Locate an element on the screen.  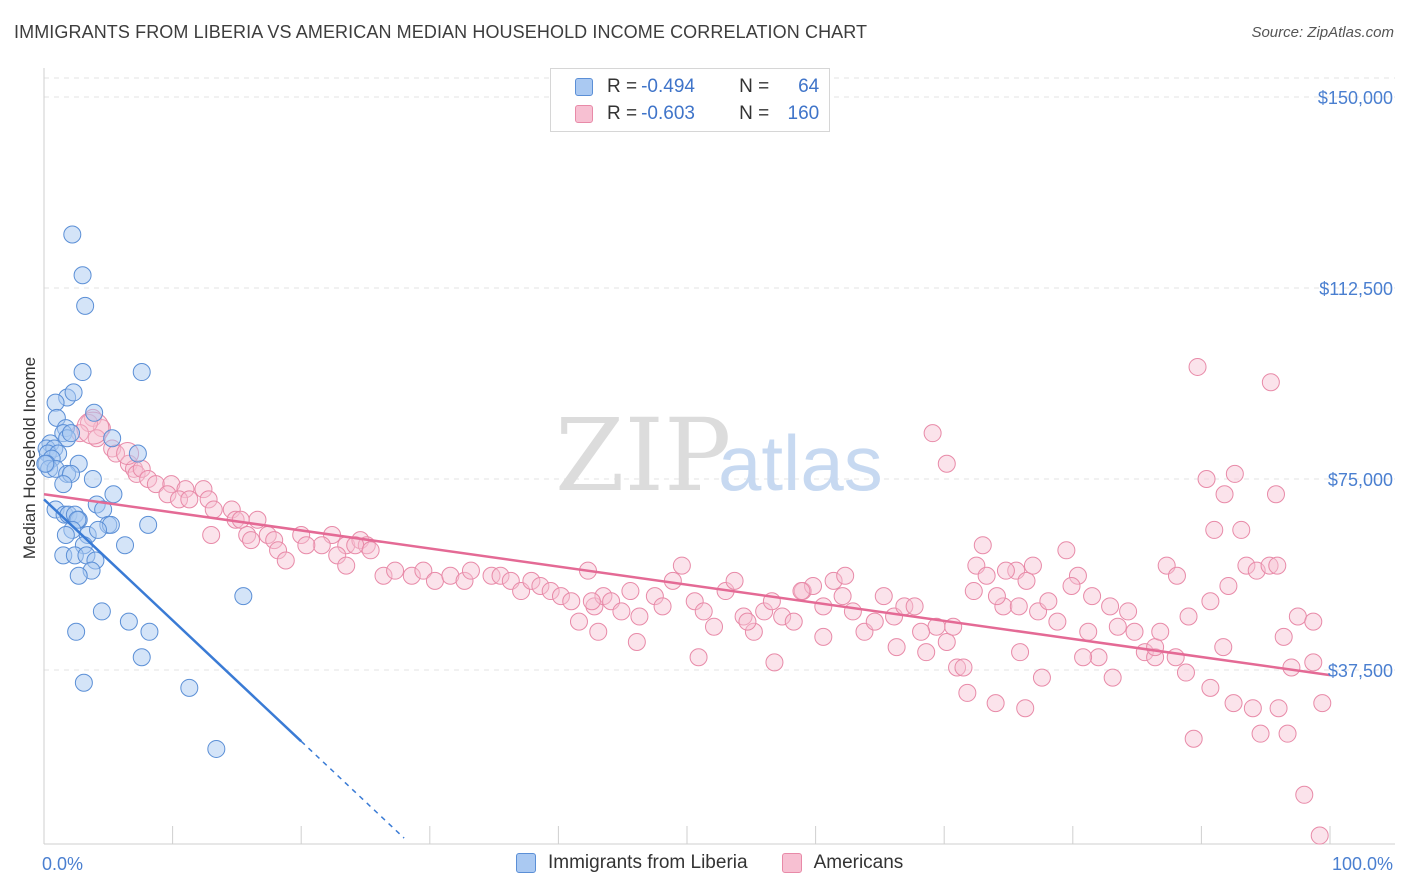
bottom-legend-label-liberia: Immigrants from Liberia is located at coordinates (648, 862).